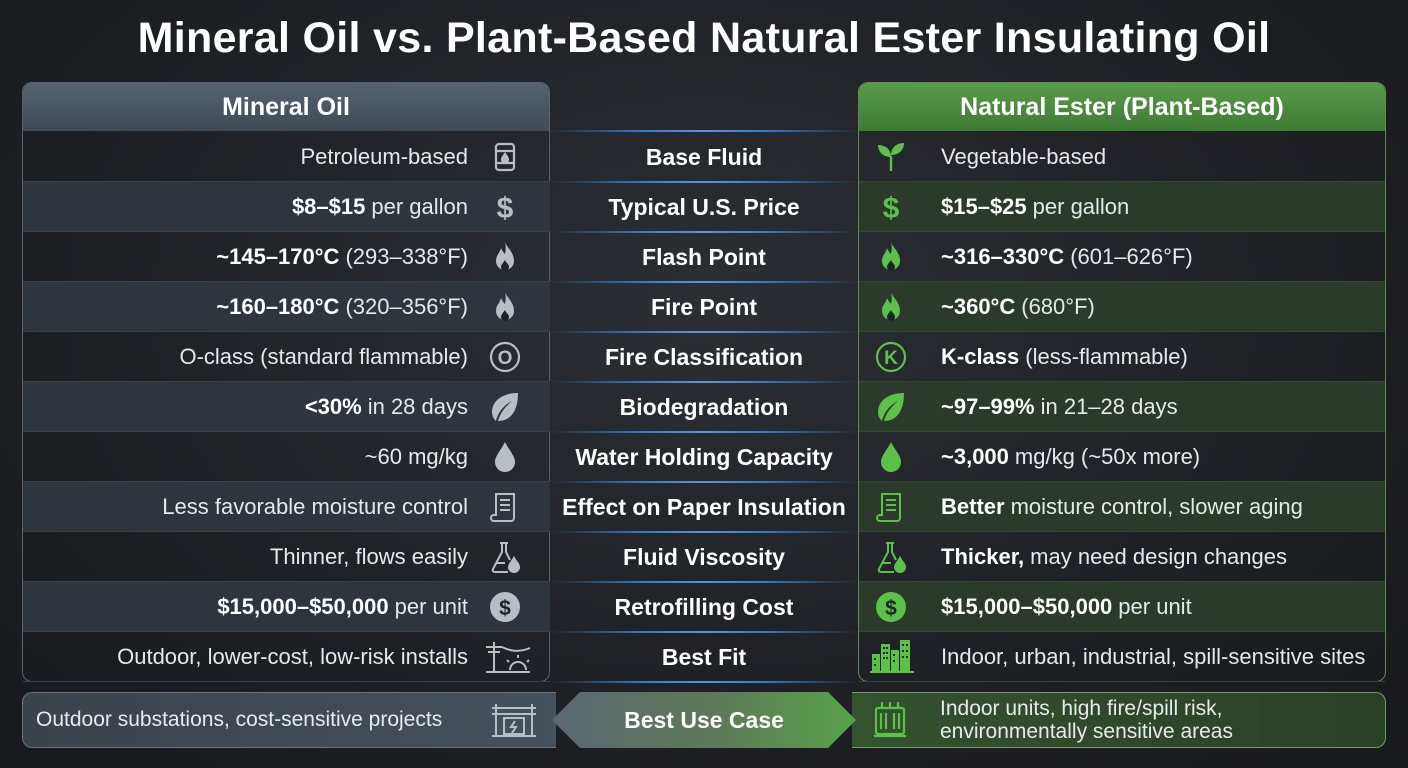 The height and width of the screenshot is (768, 1408). Describe the element at coordinates (286, 657) in the screenshot. I see `mineral-oil-value: Outdoor, lower-cost, low-risk installs` at that location.